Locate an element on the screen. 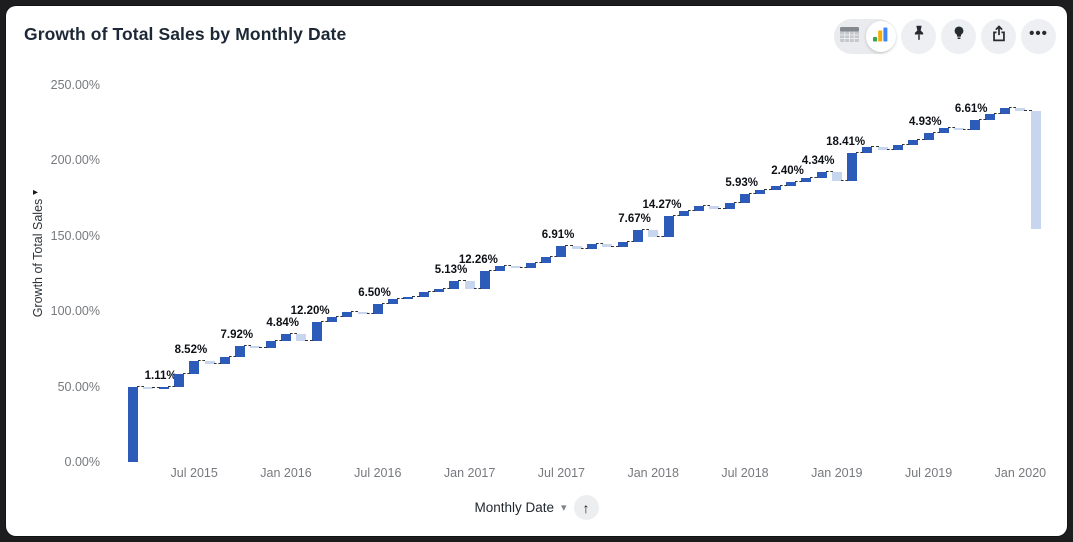  y-axis-tick-label: 100.00% is located at coordinates (75, 311).